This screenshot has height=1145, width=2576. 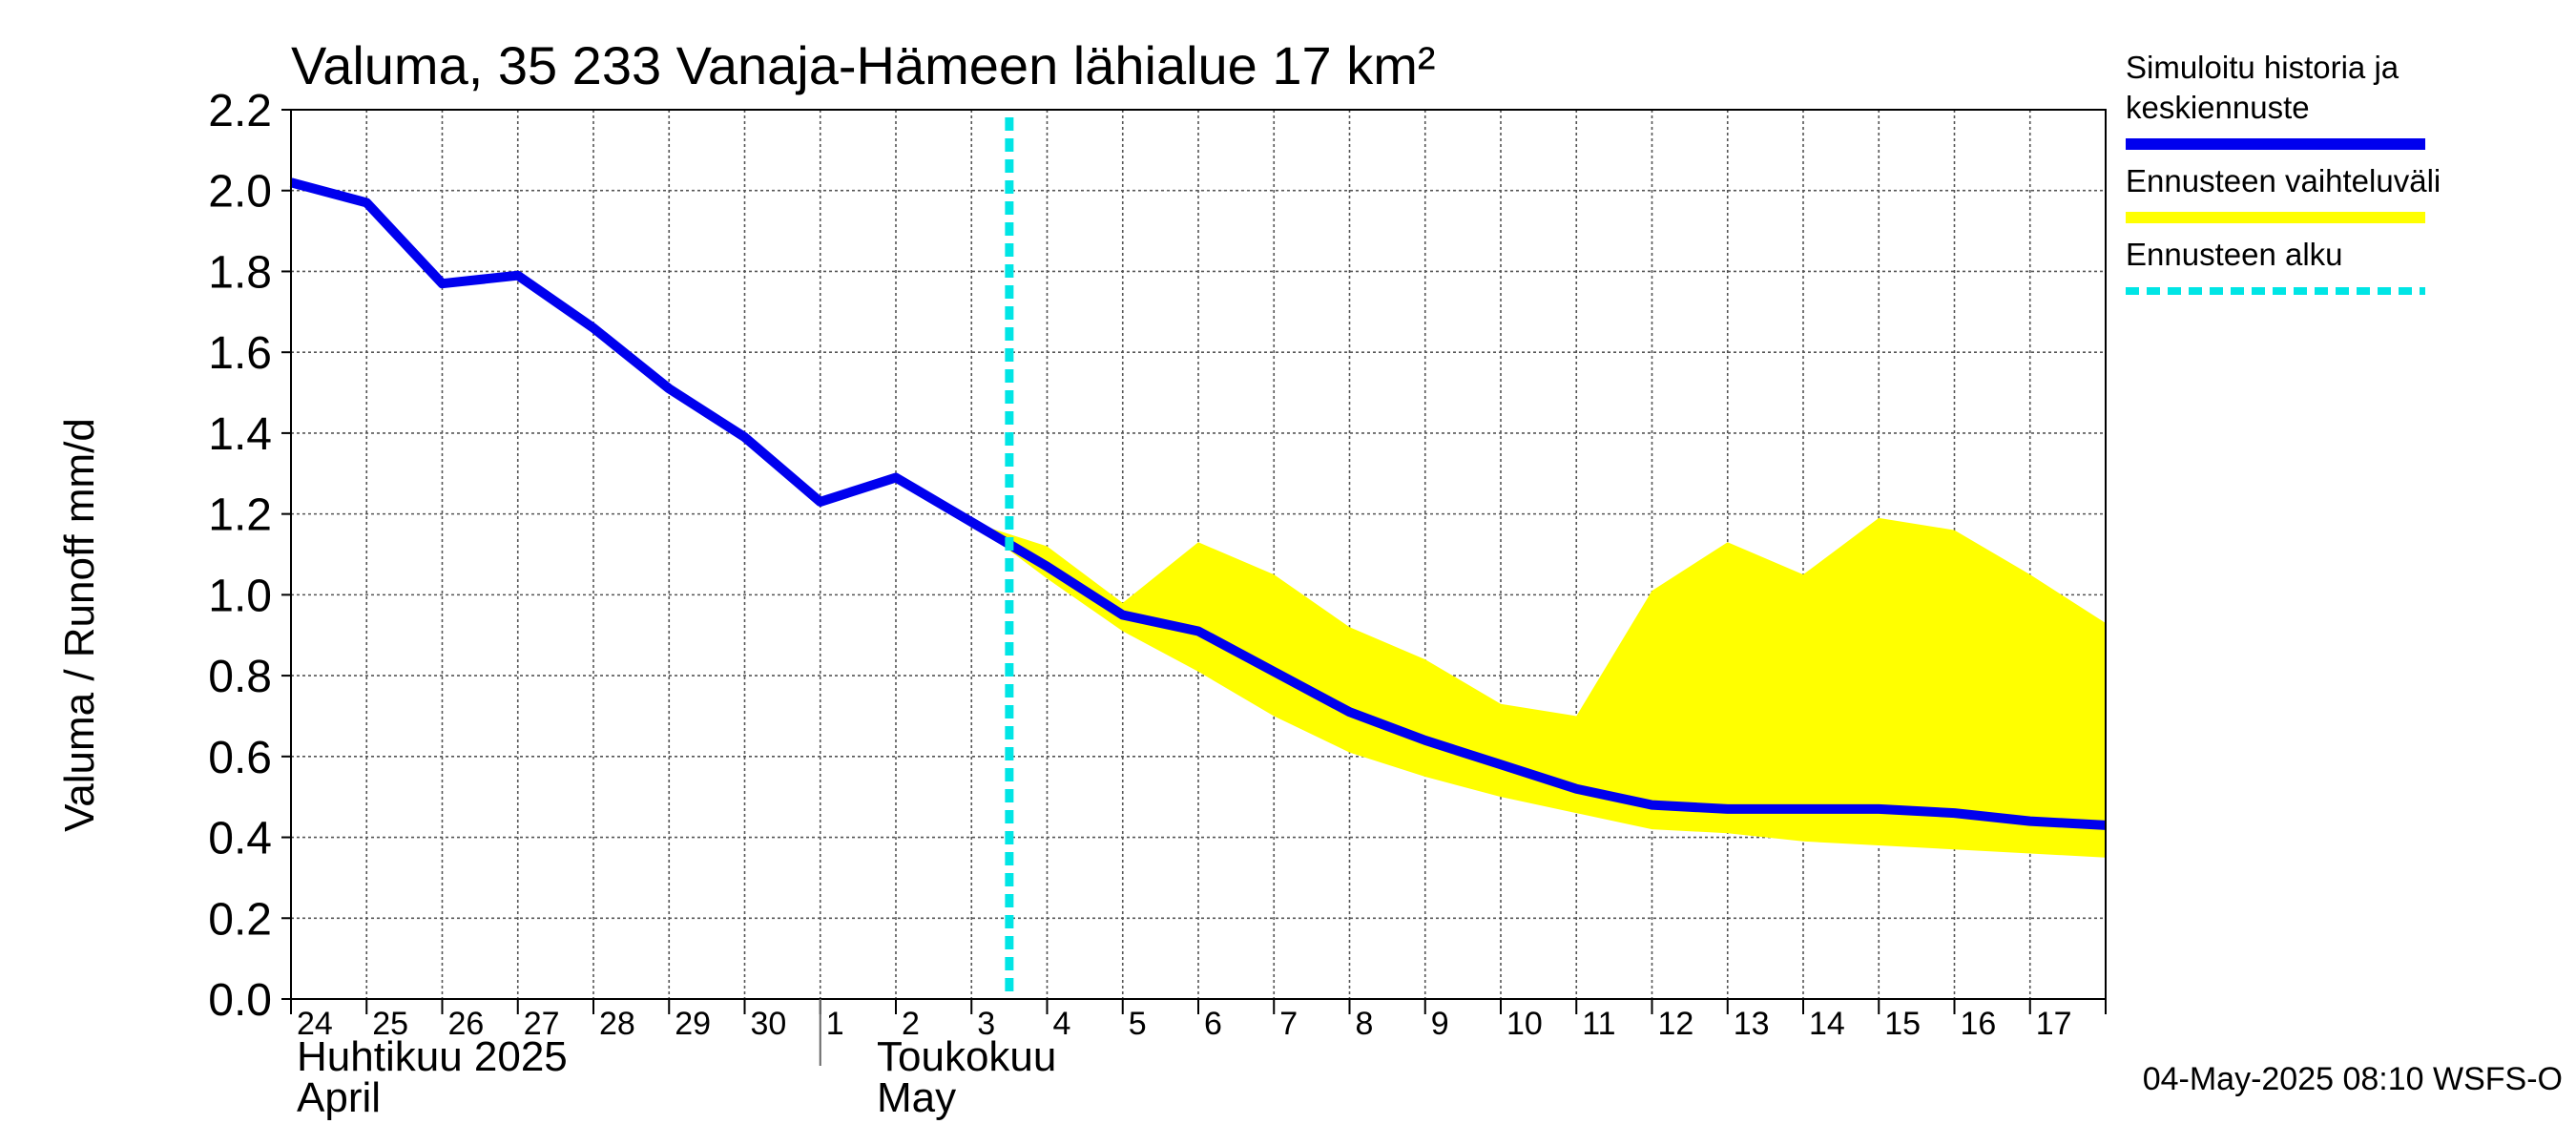 What do you see at coordinates (240, 434) in the screenshot?
I see `y-tick-label: 1.4` at bounding box center [240, 434].